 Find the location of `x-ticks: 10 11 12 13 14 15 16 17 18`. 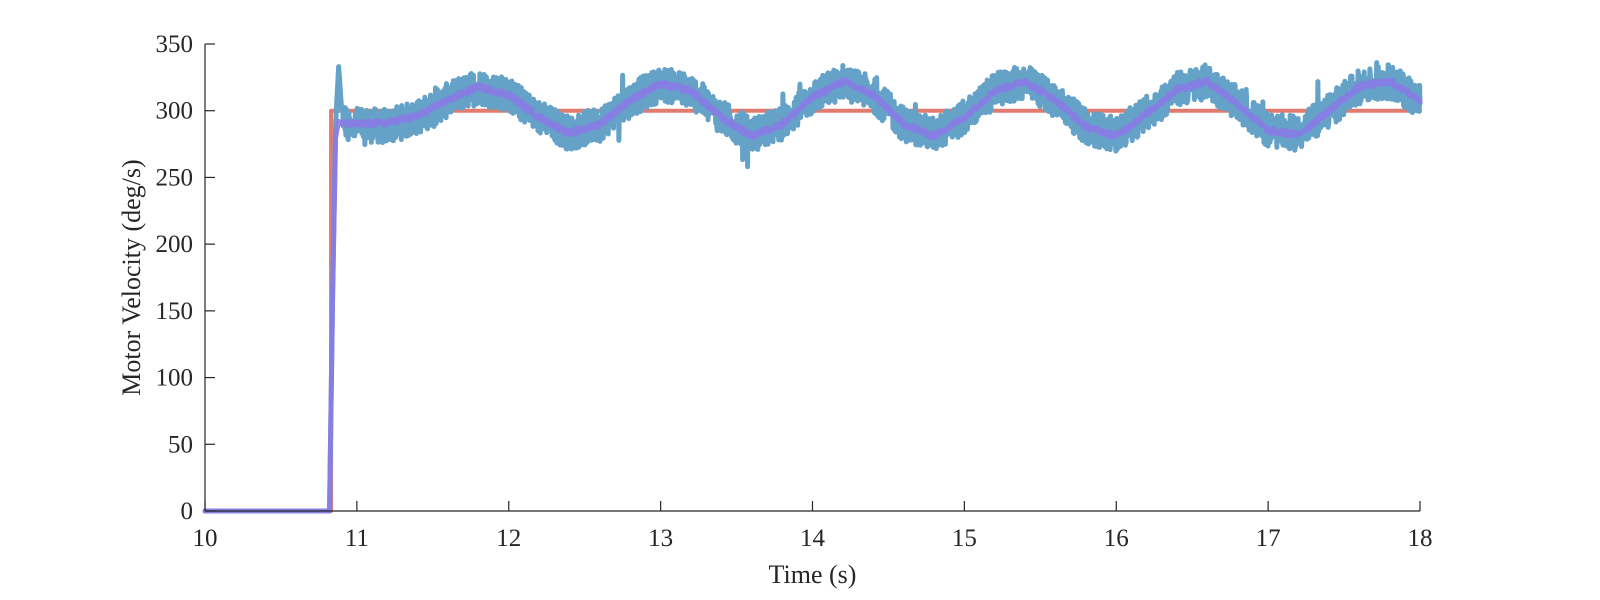

x-ticks: 10 11 12 13 14 15 16 17 18 is located at coordinates (813, 526).